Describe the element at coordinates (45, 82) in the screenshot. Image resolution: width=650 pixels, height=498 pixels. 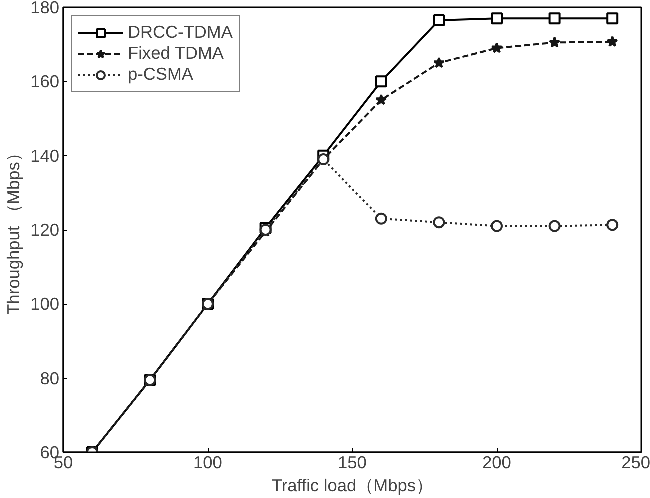
I see `y-tick-label: 160` at that location.